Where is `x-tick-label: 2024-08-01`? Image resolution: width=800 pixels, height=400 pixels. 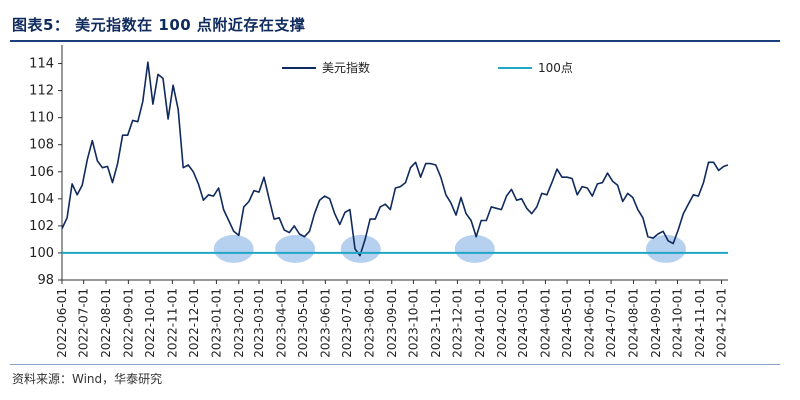
x-tick-label: 2024-08-01 is located at coordinates (633, 323).